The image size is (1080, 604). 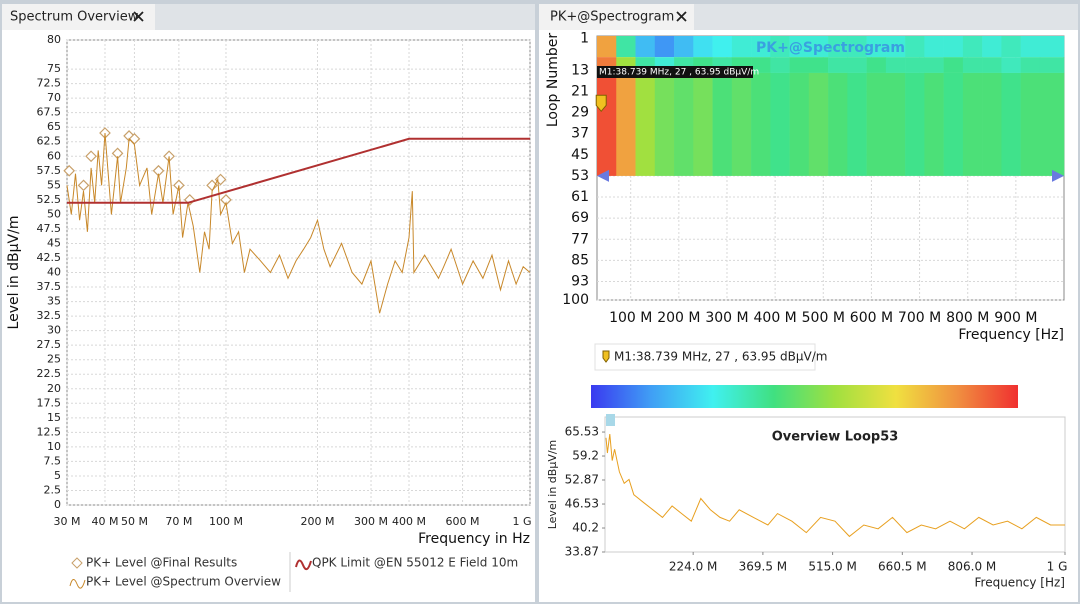 I want to click on x-tick-label: 50 M, so click(x=134, y=521).